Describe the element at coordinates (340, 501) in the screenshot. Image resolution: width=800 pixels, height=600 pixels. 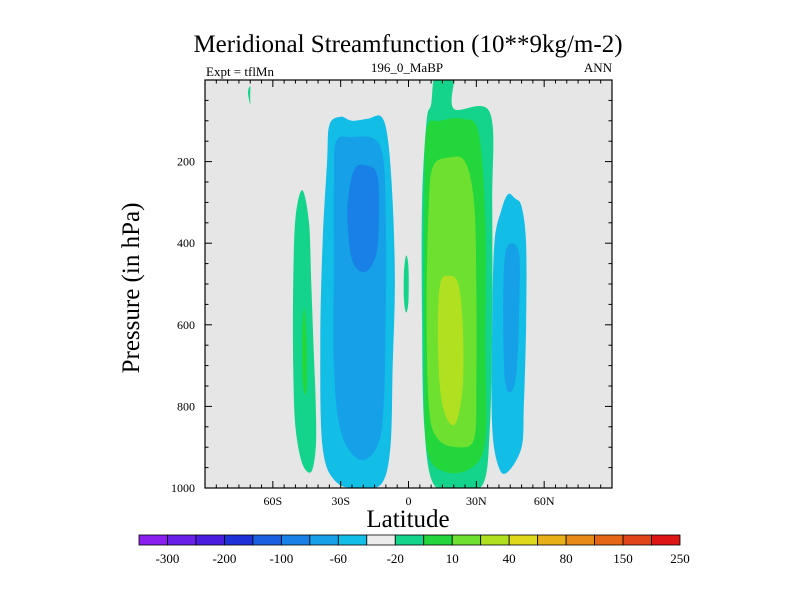
I see `x-tick-label: 30S` at that location.